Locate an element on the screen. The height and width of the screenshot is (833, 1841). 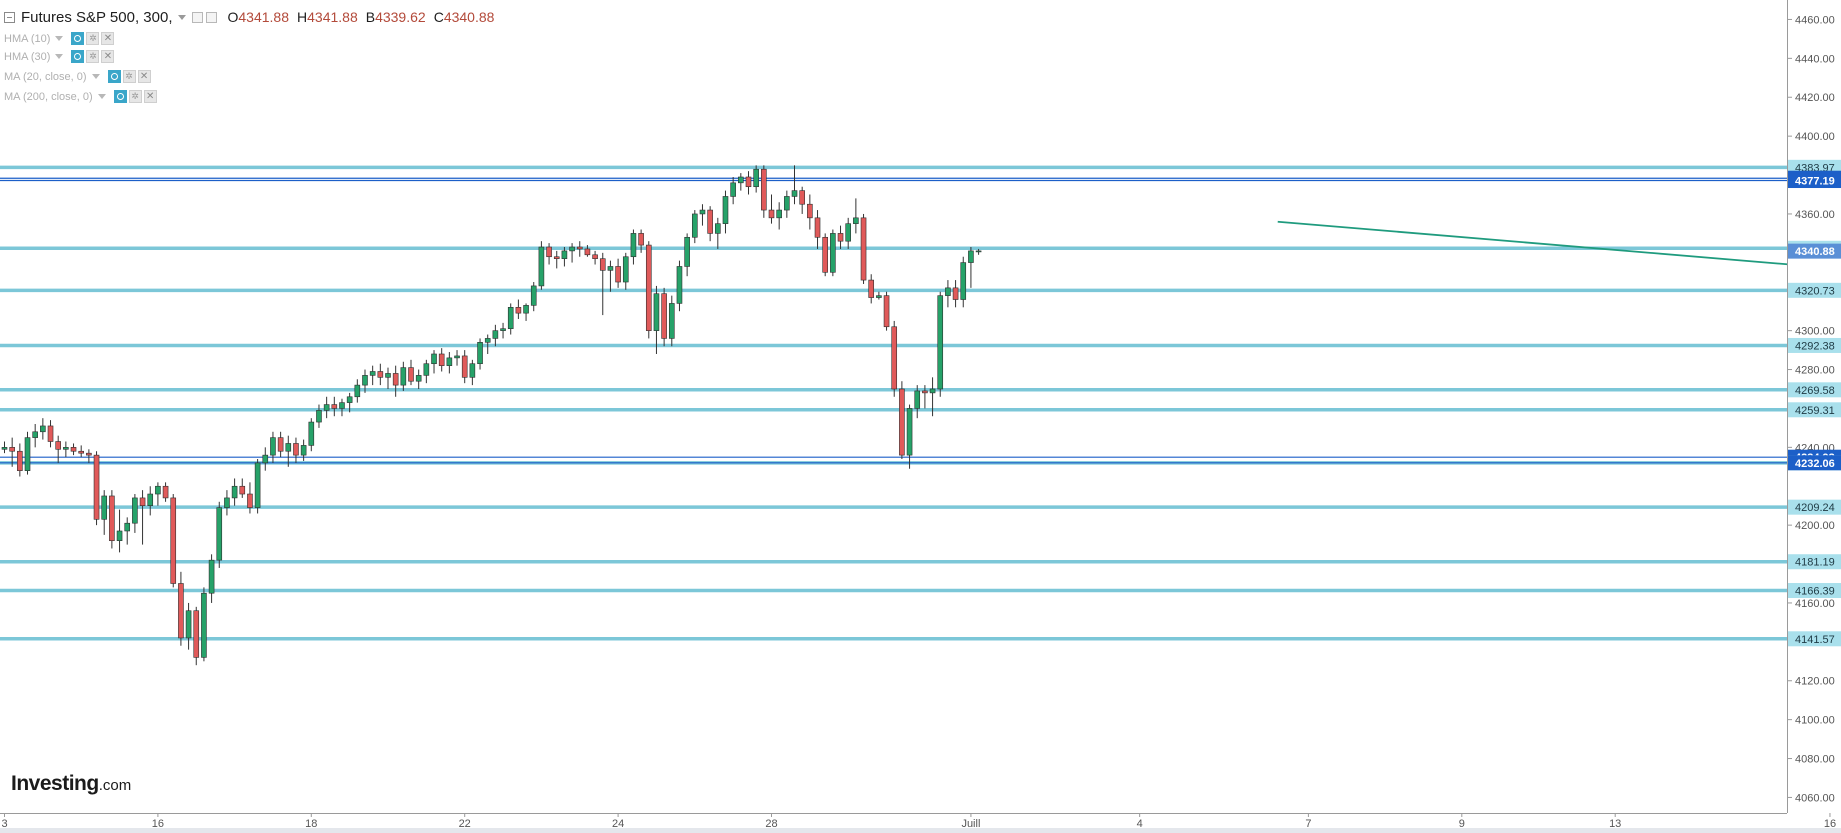
x-tick-label: 3 is located at coordinates (4, 824).